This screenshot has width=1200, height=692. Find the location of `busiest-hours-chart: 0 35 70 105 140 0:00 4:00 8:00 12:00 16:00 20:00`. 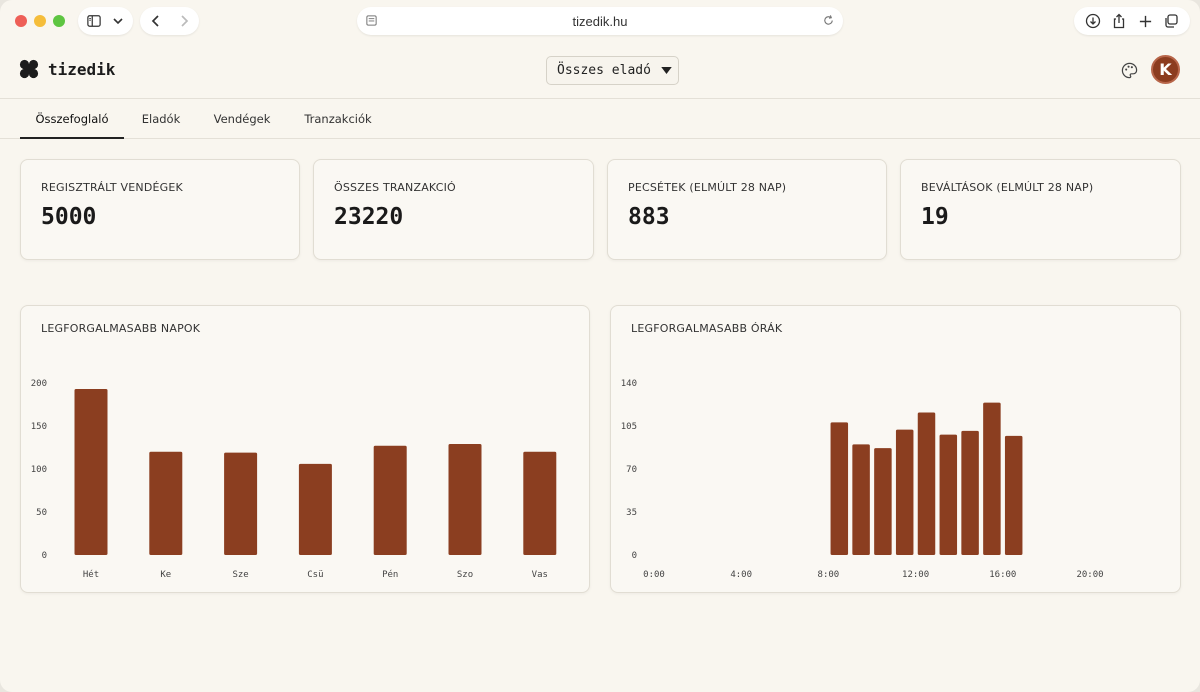

busiest-hours-chart: 0 35 70 105 140 0:00 4:00 8:00 12:00 16:00 20:00 is located at coordinates (862, 479).